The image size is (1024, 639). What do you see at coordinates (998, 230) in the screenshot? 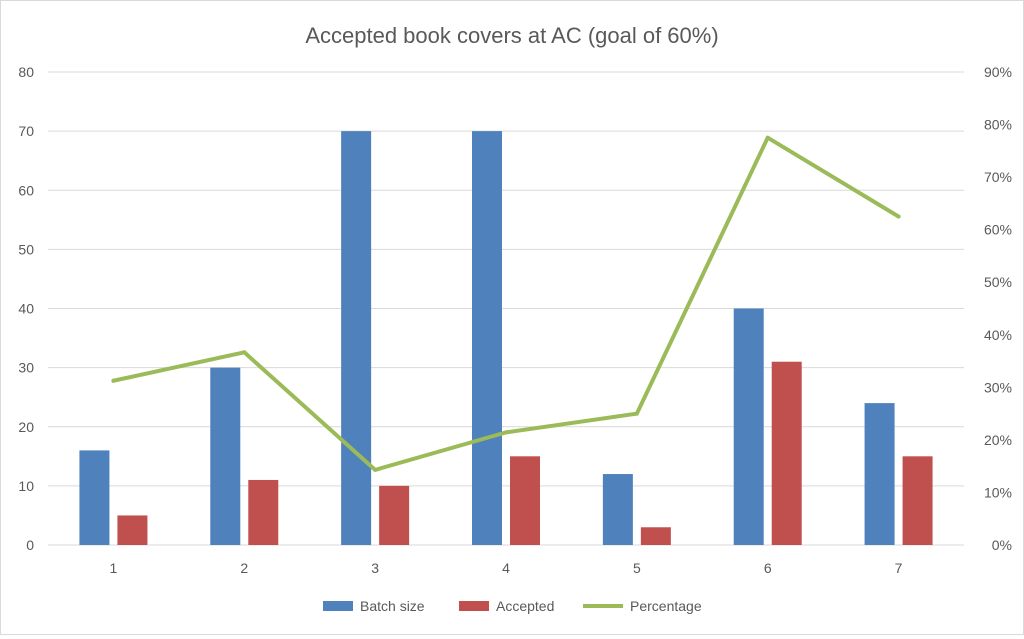
I see `y-right-tick-label: 60%` at bounding box center [998, 230].